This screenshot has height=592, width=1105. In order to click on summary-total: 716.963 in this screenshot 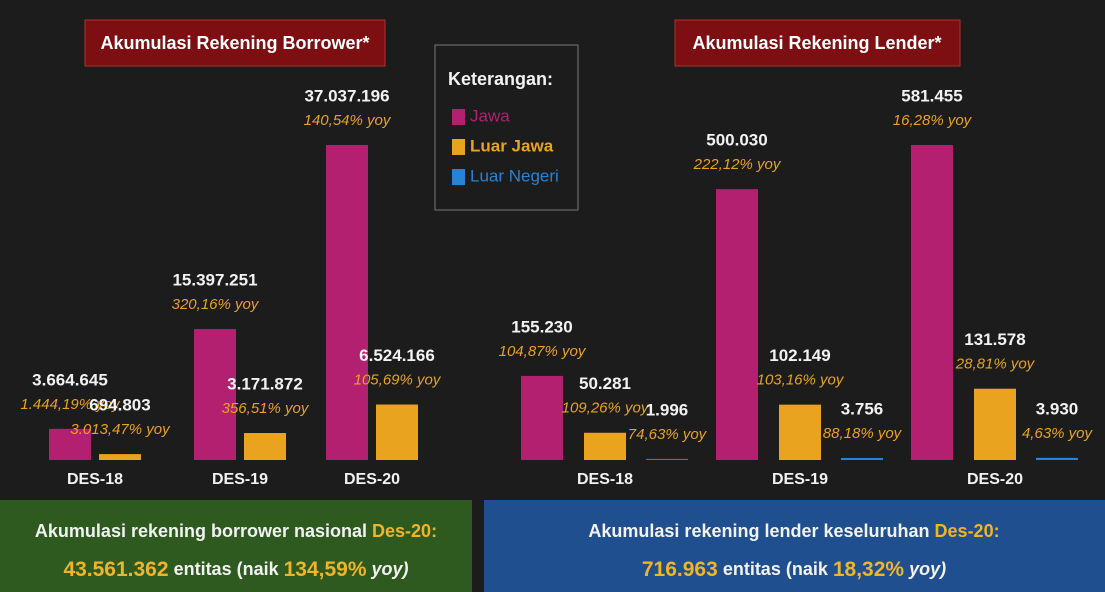, I will do `click(680, 569)`.